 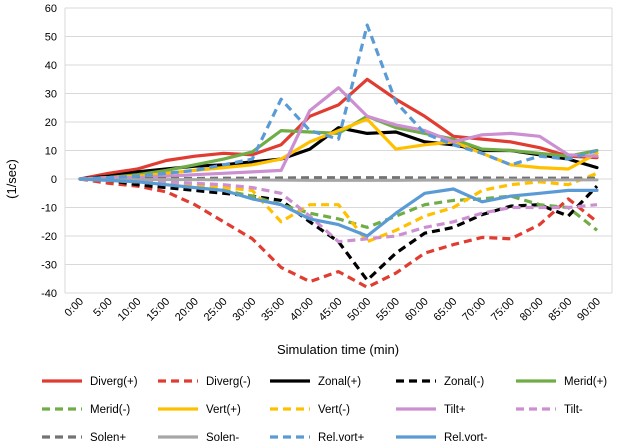 I want to click on series-line-merid, so click(x=338, y=204).